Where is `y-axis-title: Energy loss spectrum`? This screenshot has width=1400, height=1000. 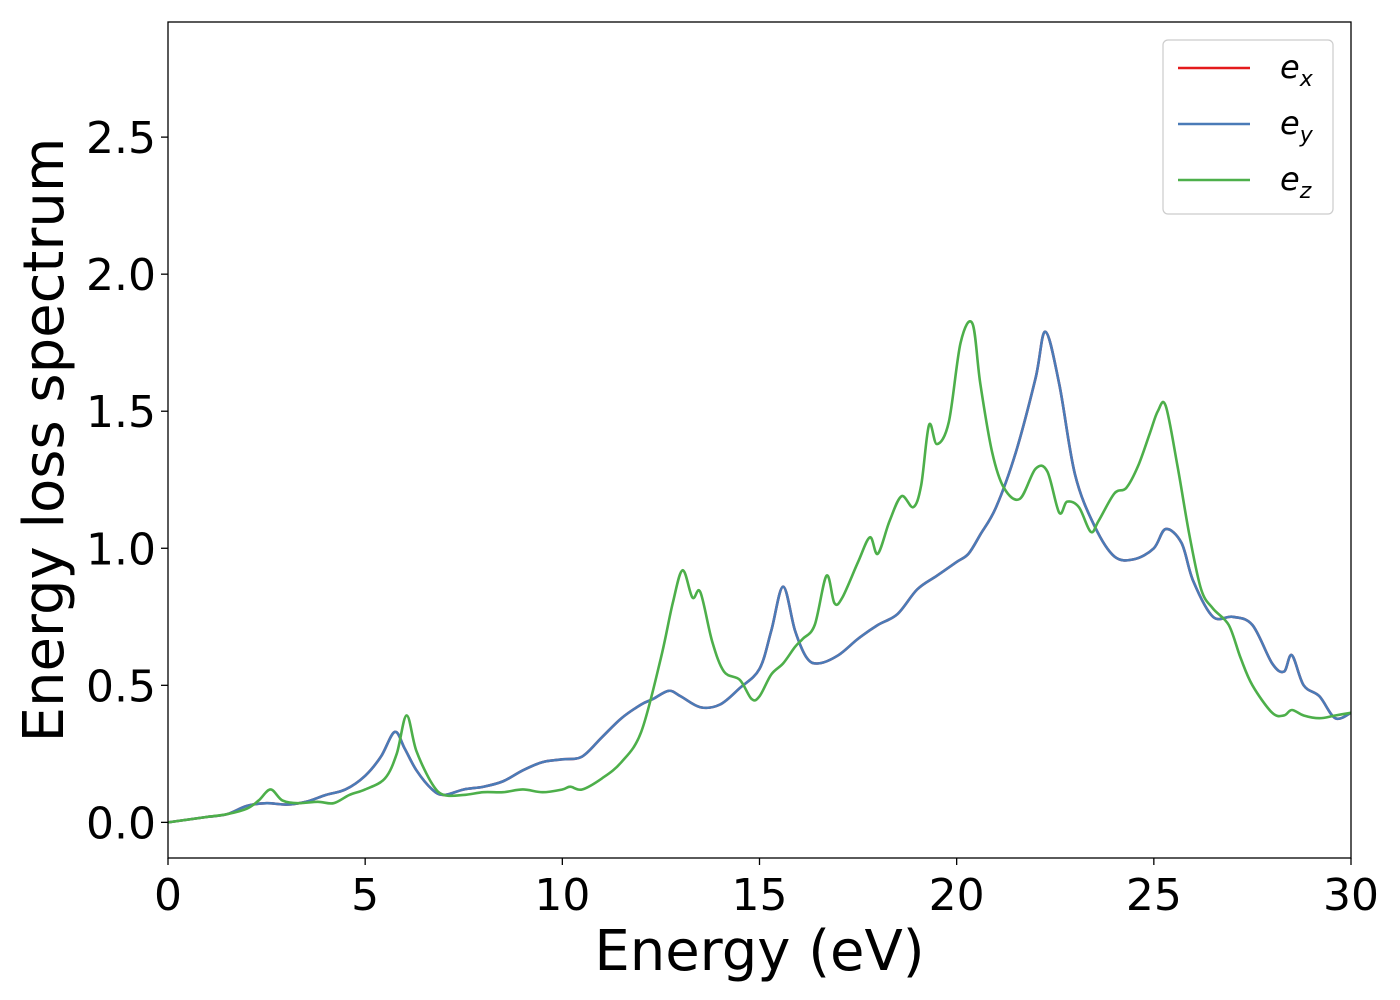 y-axis-title: Energy loss spectrum is located at coordinates (44, 440).